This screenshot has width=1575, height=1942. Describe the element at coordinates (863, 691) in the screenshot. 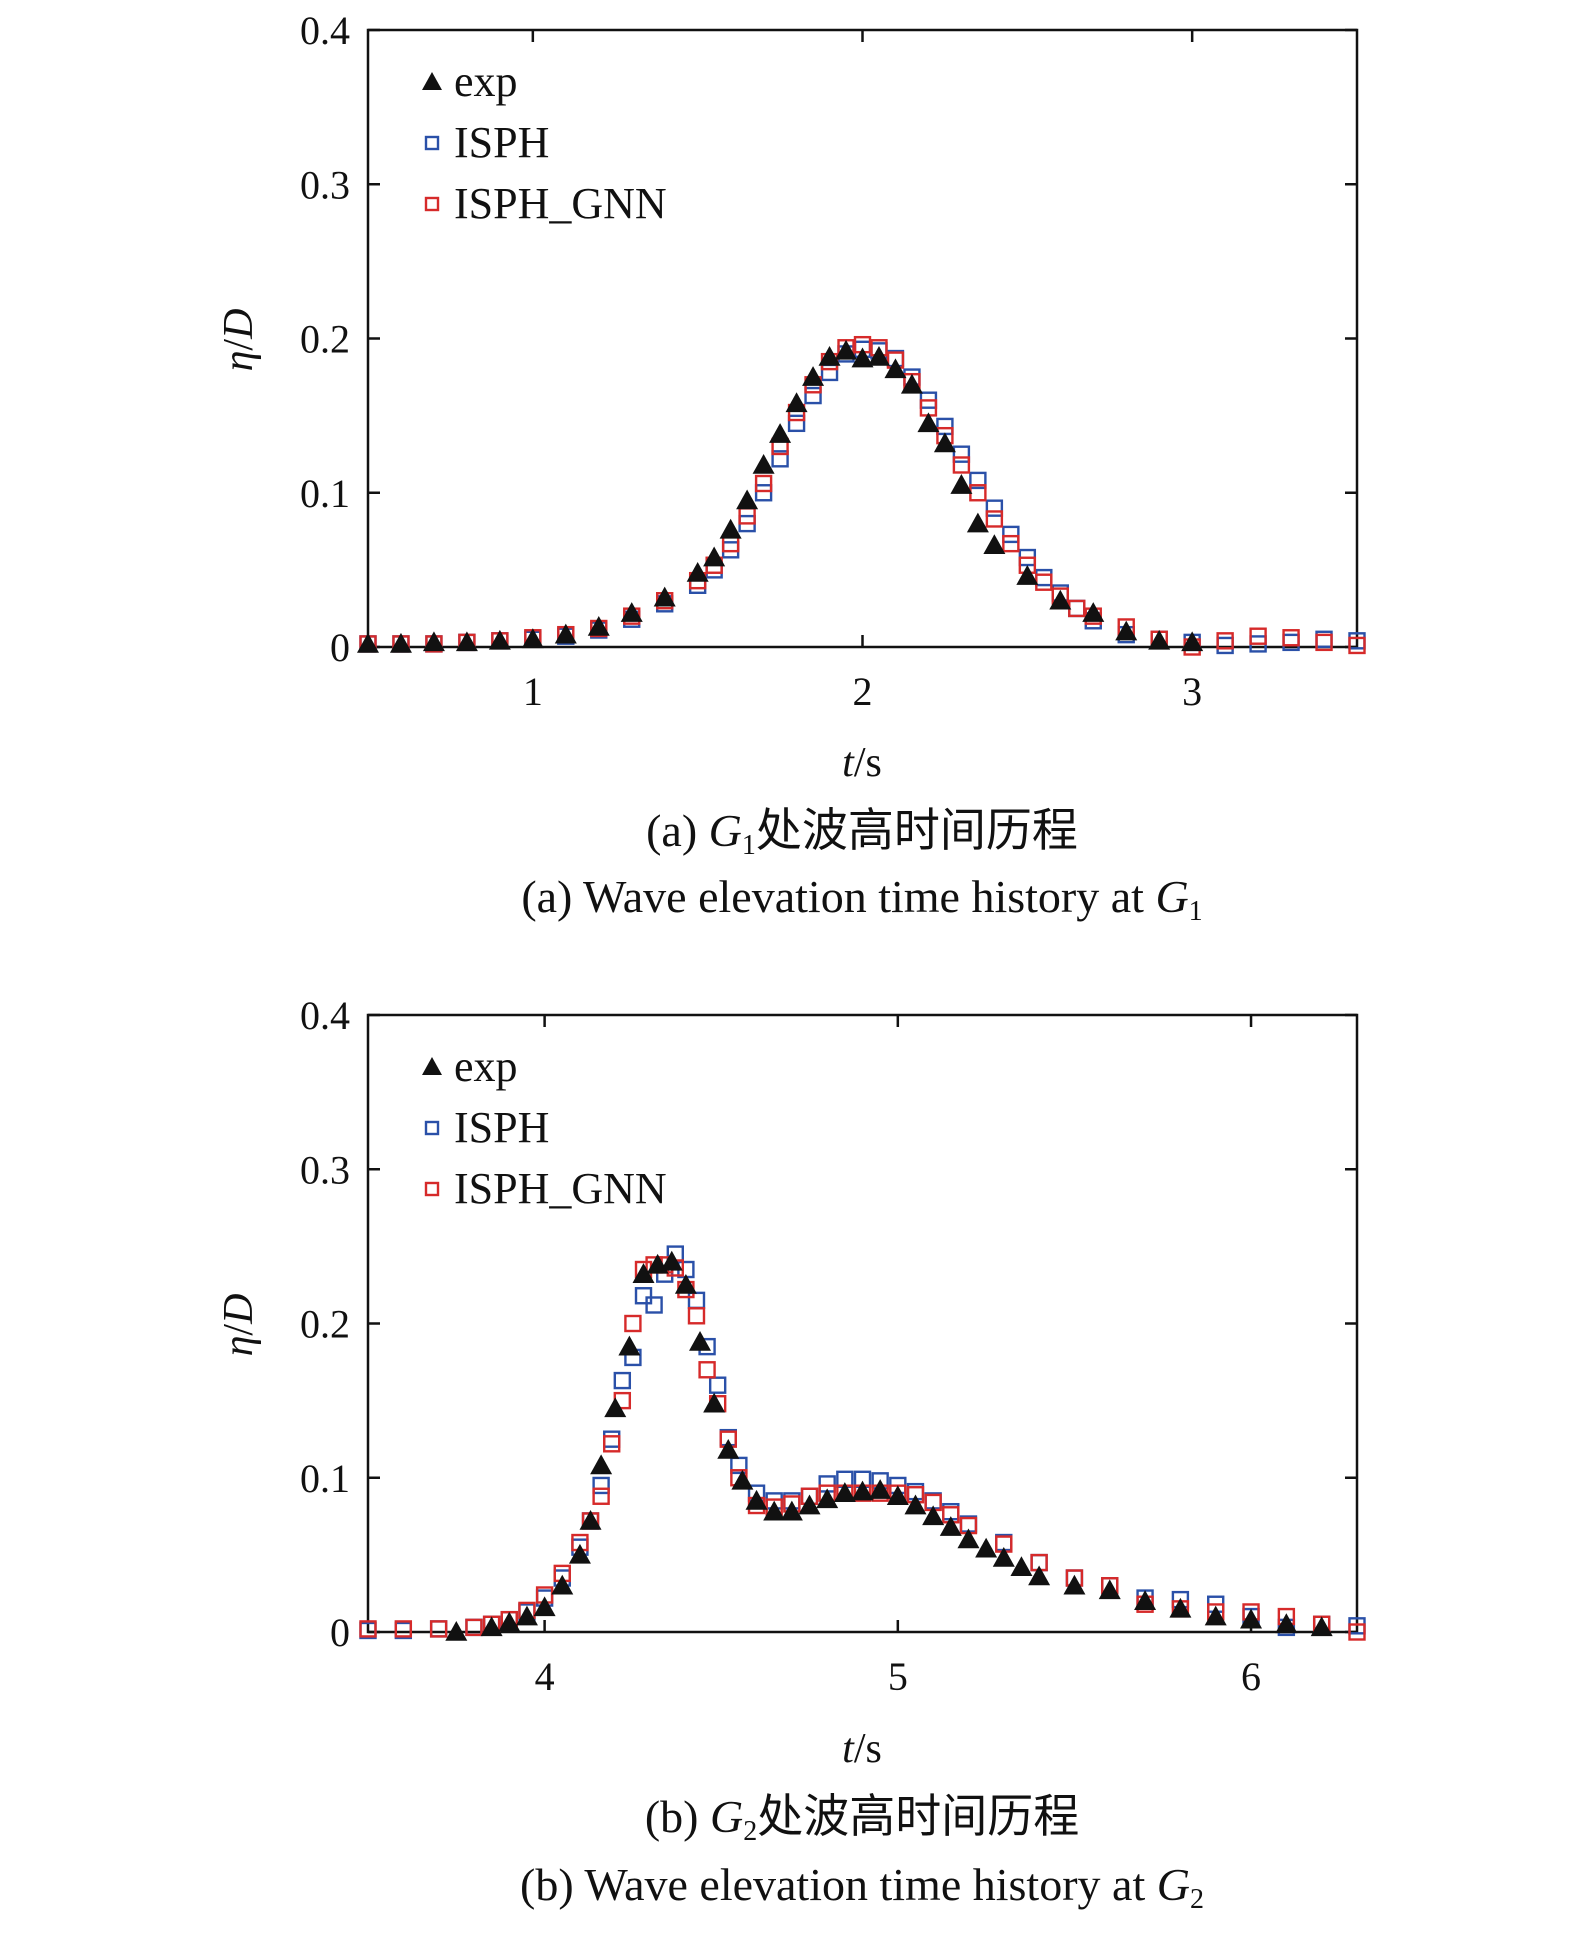

I see `panel-a-x-tick-label: 2` at that location.